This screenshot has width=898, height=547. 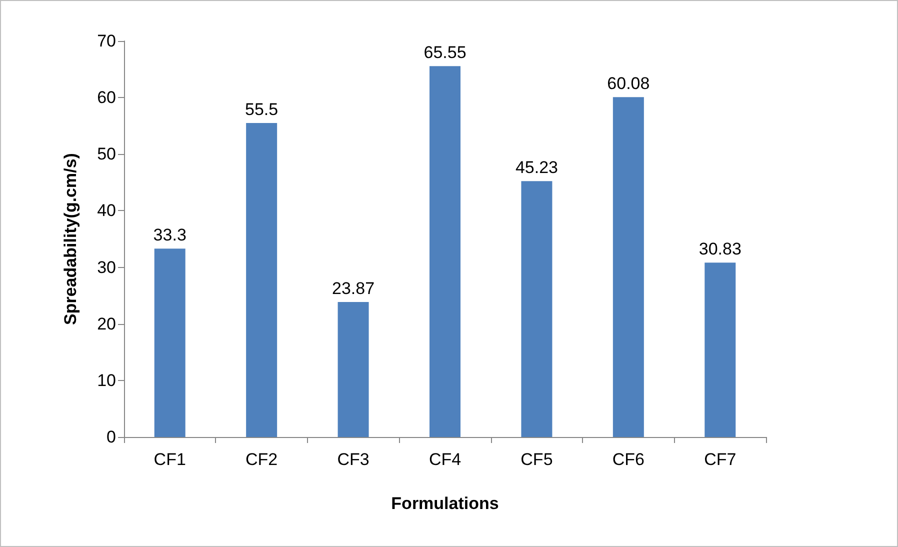 What do you see at coordinates (106, 98) in the screenshot?
I see `y-tick-label: 60` at bounding box center [106, 98].